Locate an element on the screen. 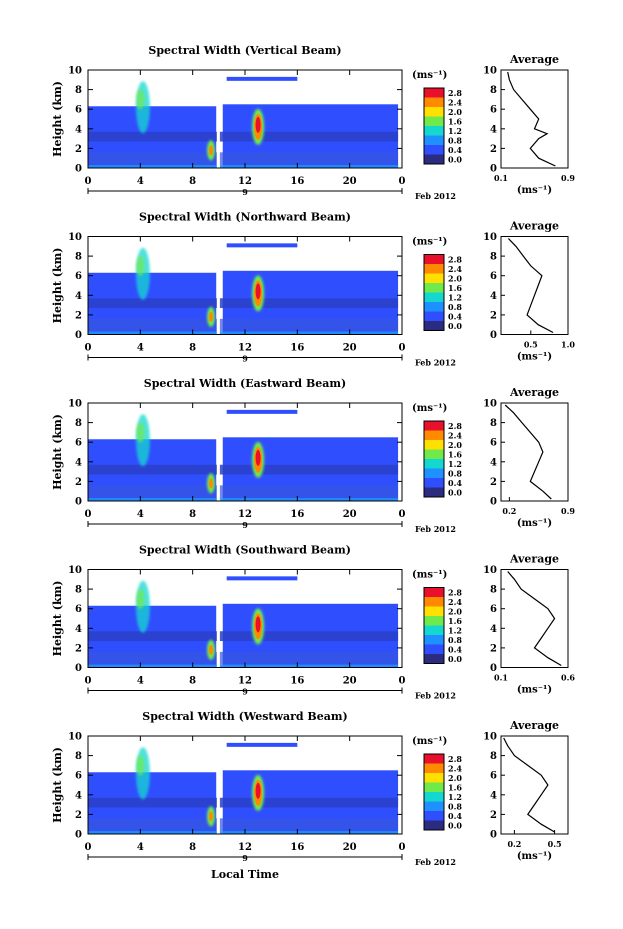  x-tick-label: 16 is located at coordinates (297, 181).